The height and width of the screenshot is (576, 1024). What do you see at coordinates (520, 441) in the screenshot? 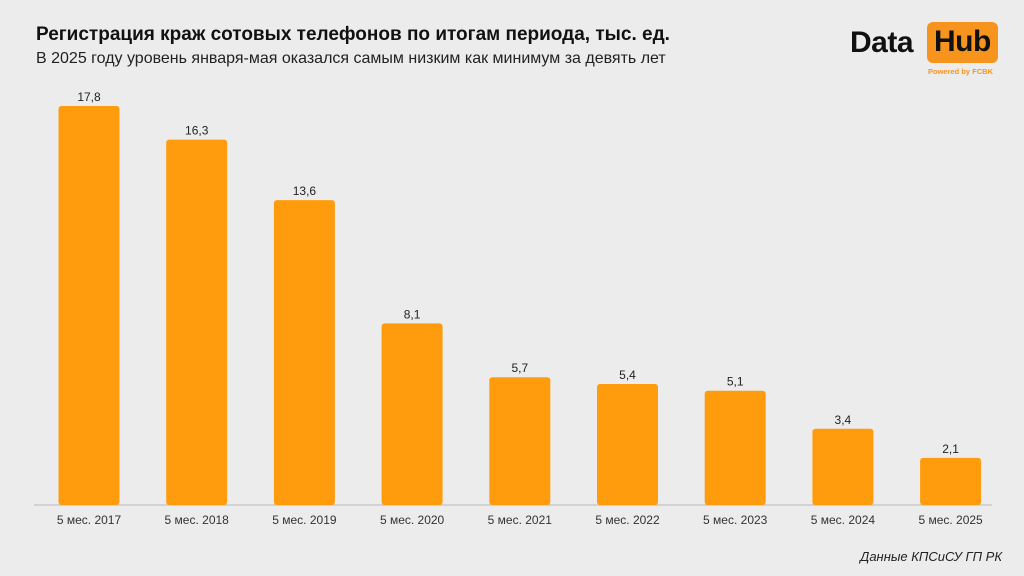
I see `bar-5 мес. 2021` at bounding box center [520, 441].